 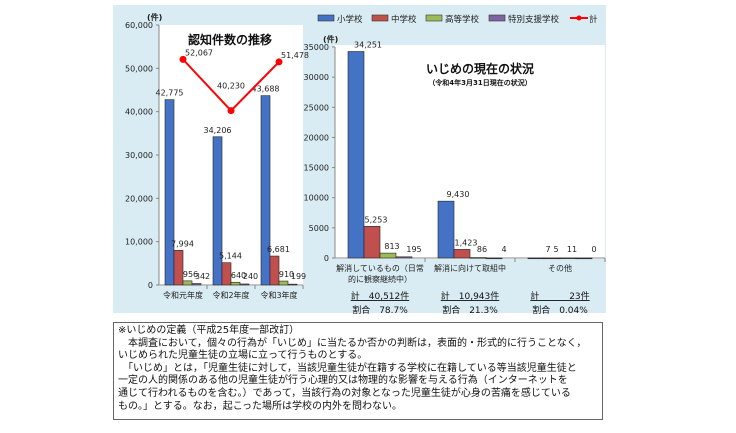 I want to click on bar-label: 86, so click(x=482, y=249).